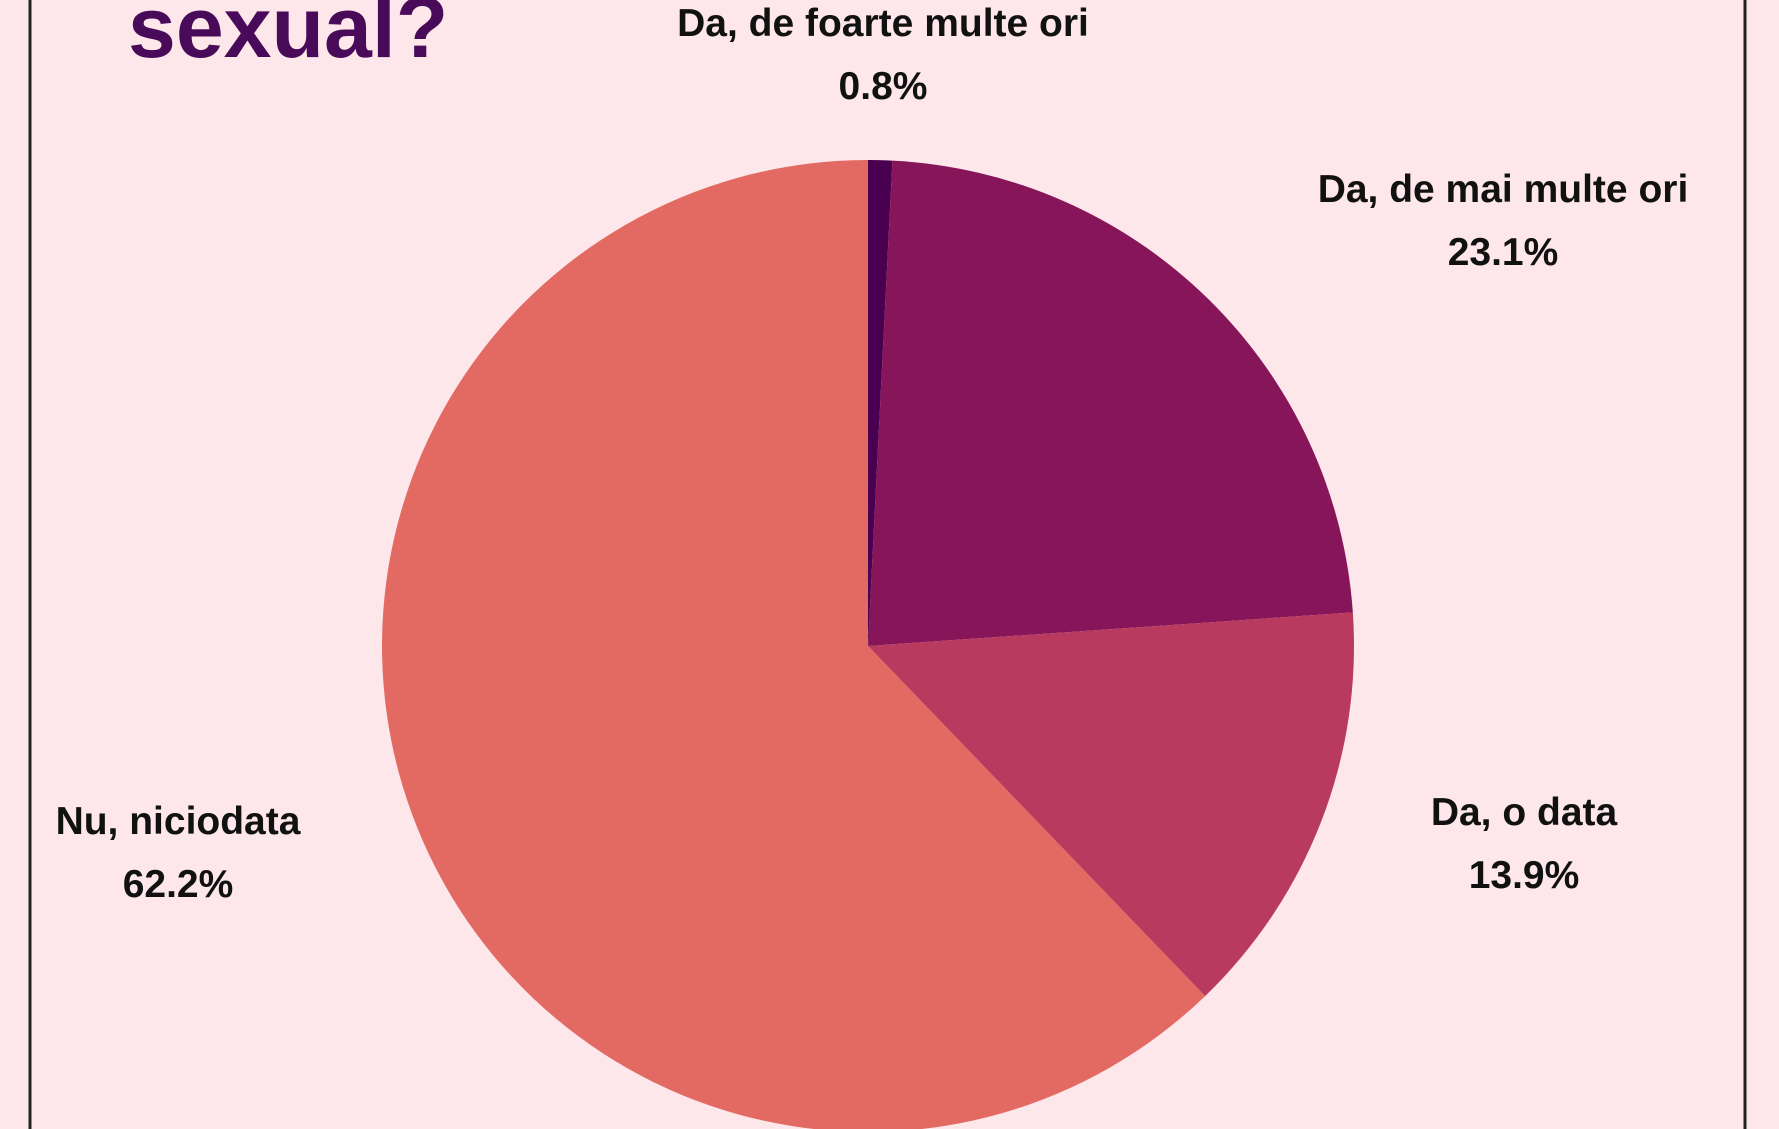  I want to click on slice-value-label: 0.8%, so click(883, 86).